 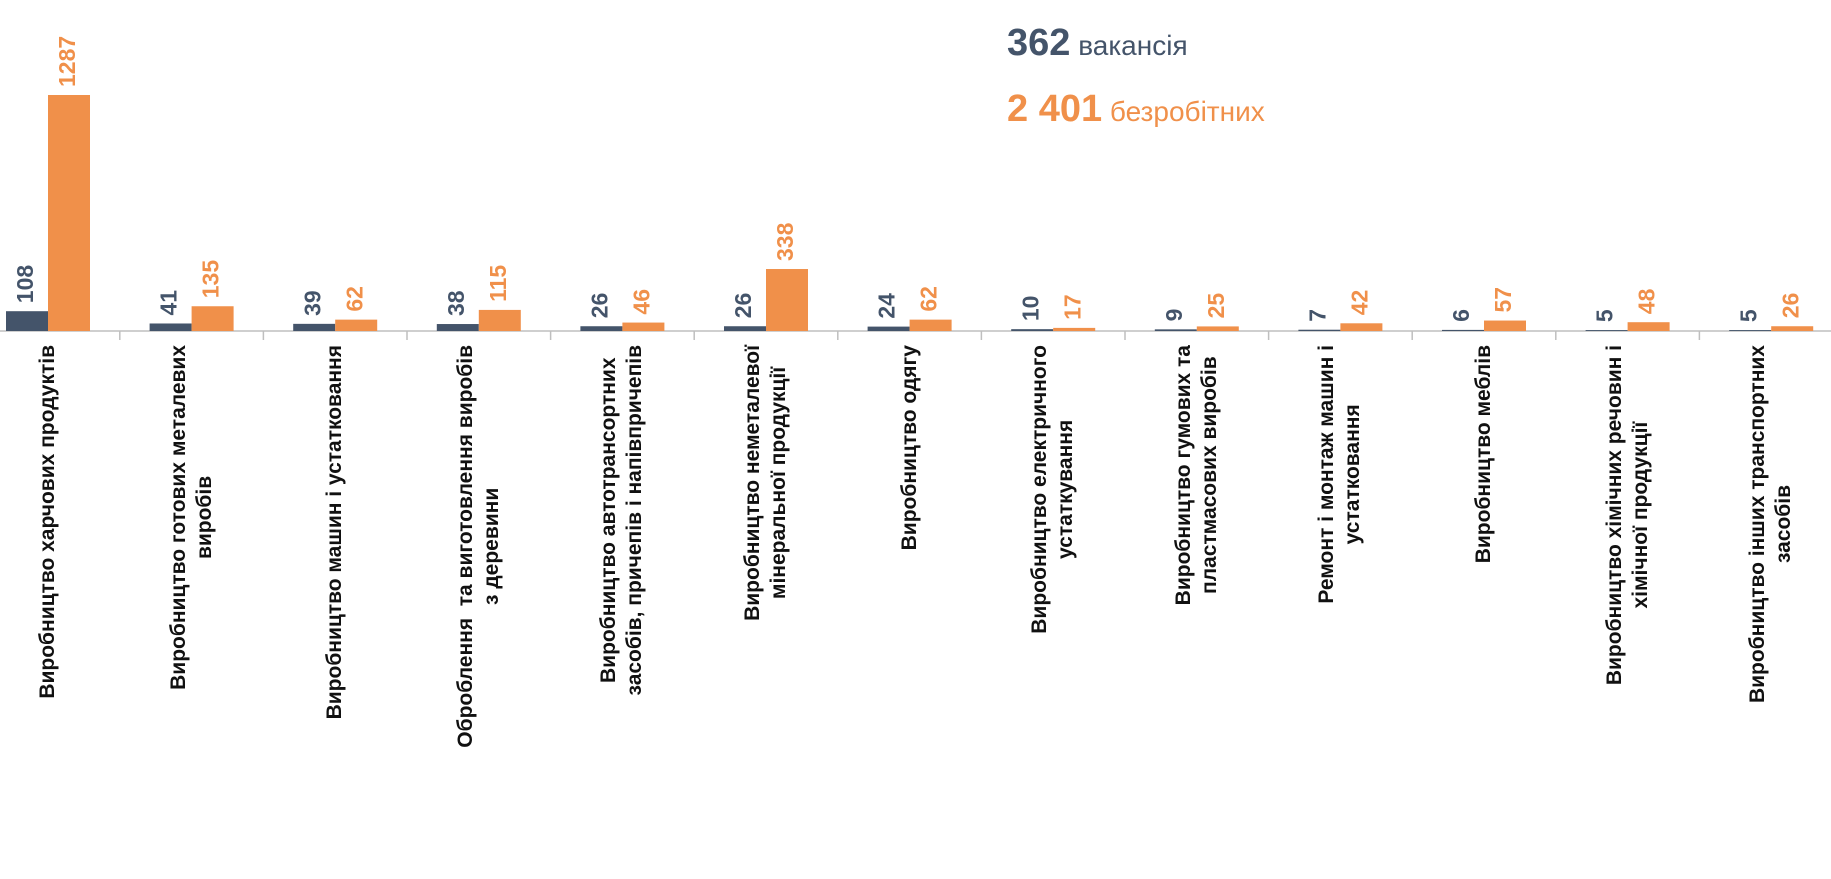 I want to click on value-label: 108, so click(x=25, y=284).